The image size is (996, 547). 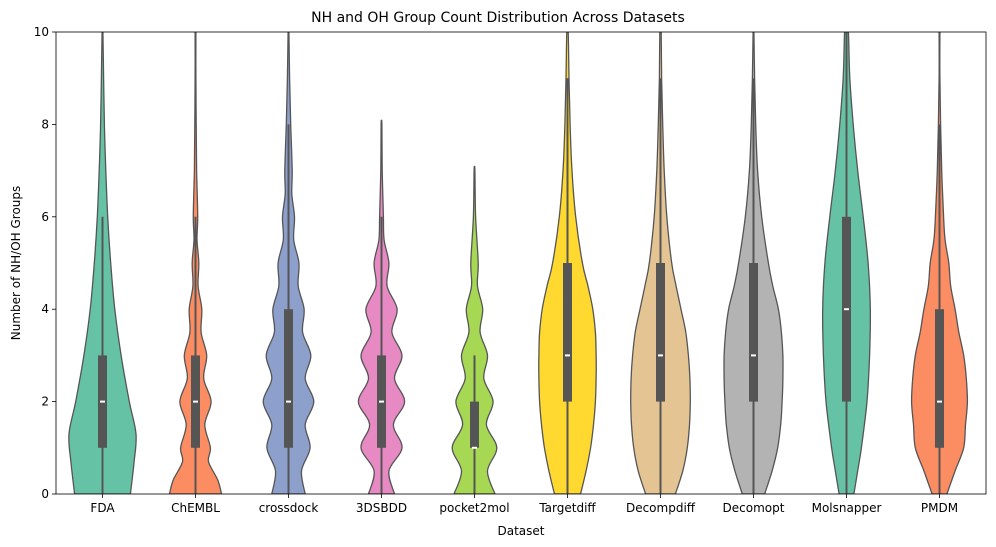 What do you see at coordinates (45, 309) in the screenshot?
I see `y-tick-label: 4` at bounding box center [45, 309].